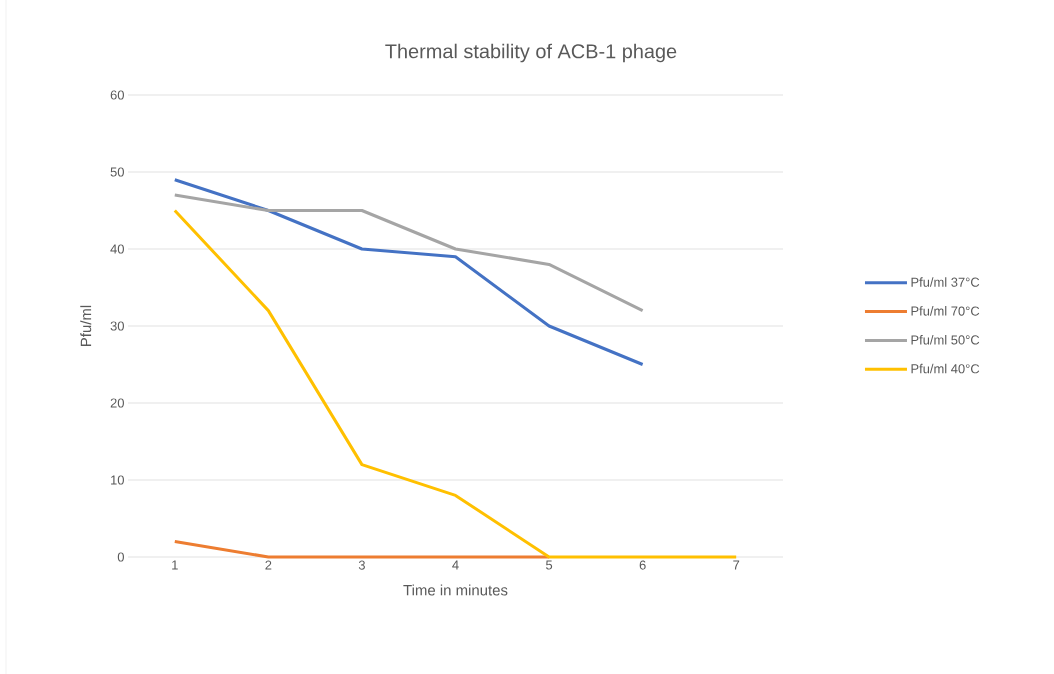 The image size is (1054, 674). I want to click on x-tick-label: 6, so click(642, 565).